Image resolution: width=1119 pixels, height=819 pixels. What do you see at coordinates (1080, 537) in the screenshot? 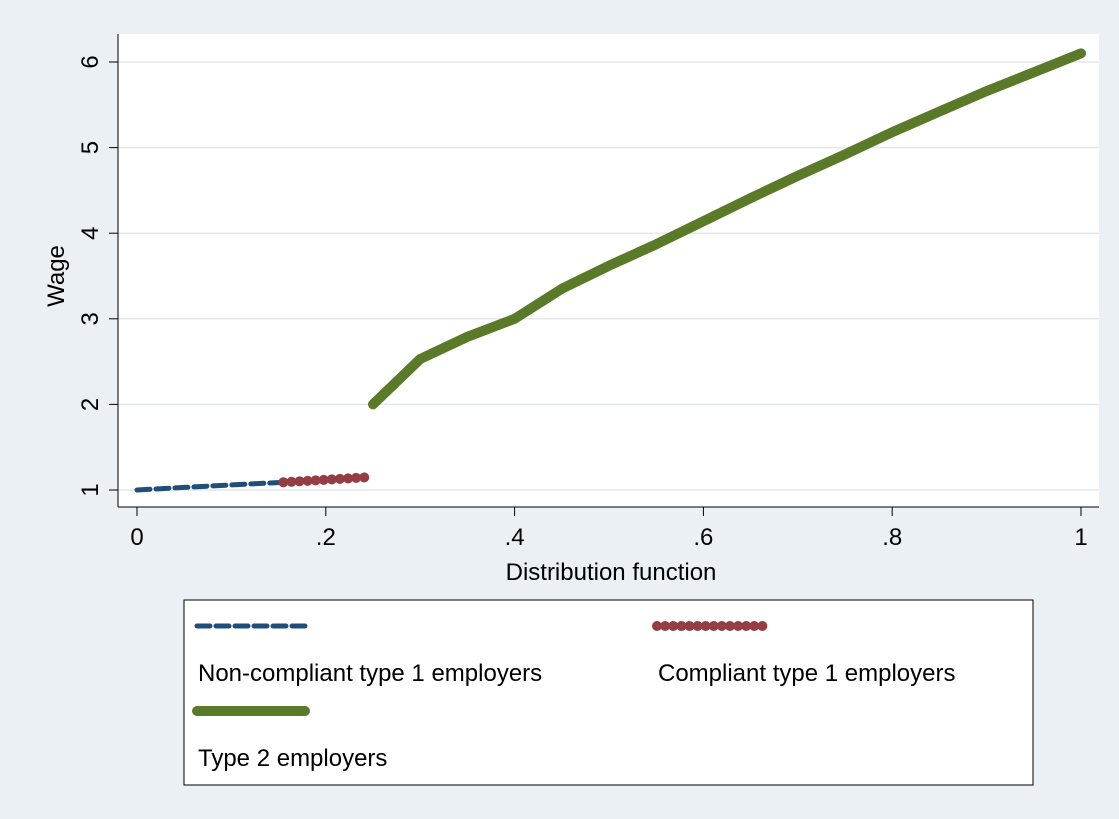
I see `x-tick-label: 1` at bounding box center [1080, 537].